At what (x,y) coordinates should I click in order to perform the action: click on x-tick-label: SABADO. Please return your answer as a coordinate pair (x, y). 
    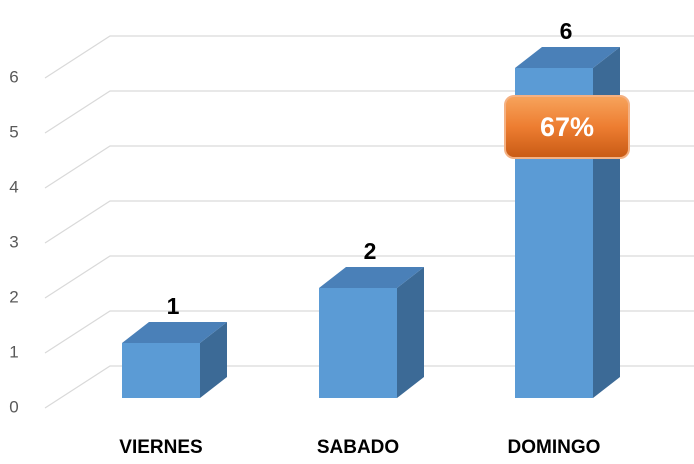
    Looking at the image, I should click on (358, 447).